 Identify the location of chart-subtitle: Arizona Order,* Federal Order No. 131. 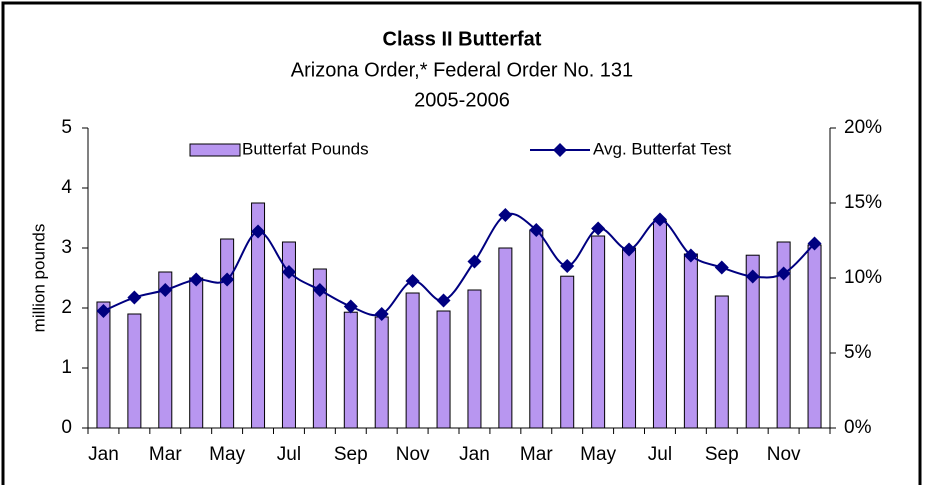
(462, 70).